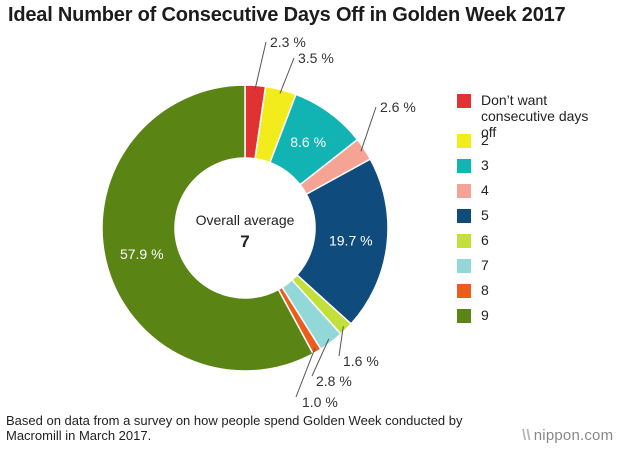 This screenshot has width=640, height=450. Describe the element at coordinates (526, 435) in the screenshot. I see `logo-mark: \\` at that location.